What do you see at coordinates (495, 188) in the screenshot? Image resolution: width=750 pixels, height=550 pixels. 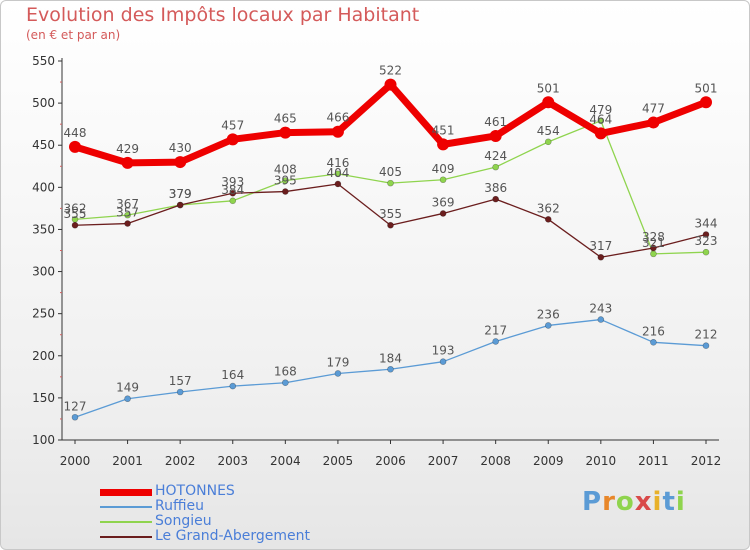 I see `data-label-le-grand-abergement: 386` at bounding box center [495, 188].